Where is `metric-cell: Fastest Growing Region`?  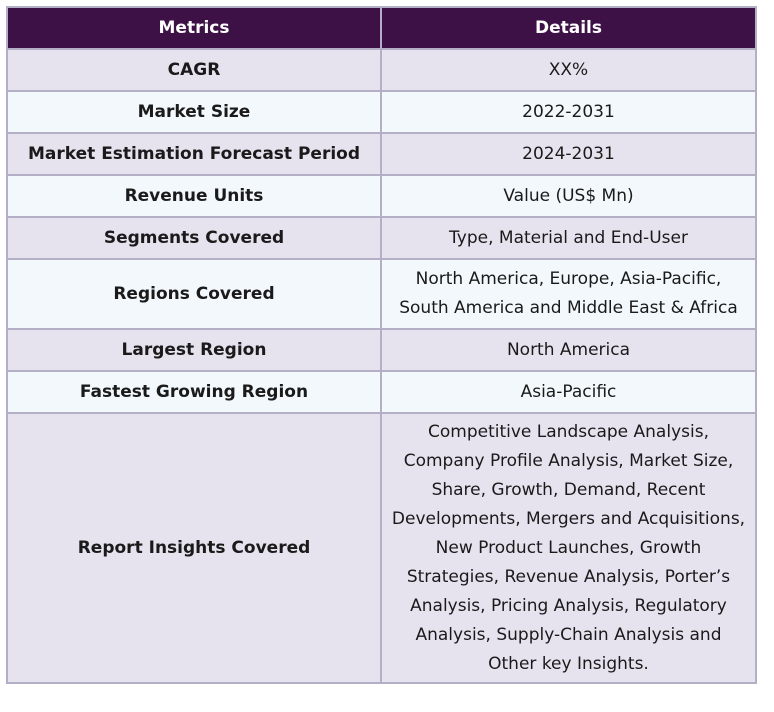 metric-cell: Fastest Growing Region is located at coordinates (194, 392).